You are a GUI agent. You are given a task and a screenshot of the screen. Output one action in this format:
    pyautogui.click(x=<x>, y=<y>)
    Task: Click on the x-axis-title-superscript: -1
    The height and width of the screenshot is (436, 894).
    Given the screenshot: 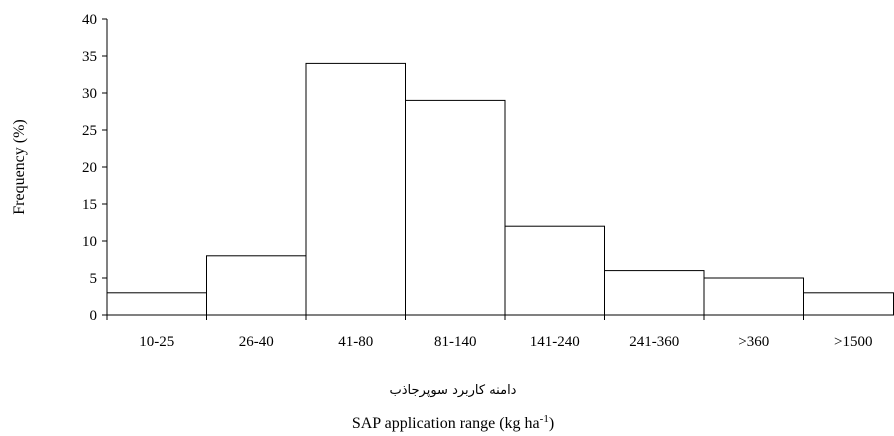 What is the action you would take?
    pyautogui.click(x=544, y=419)
    